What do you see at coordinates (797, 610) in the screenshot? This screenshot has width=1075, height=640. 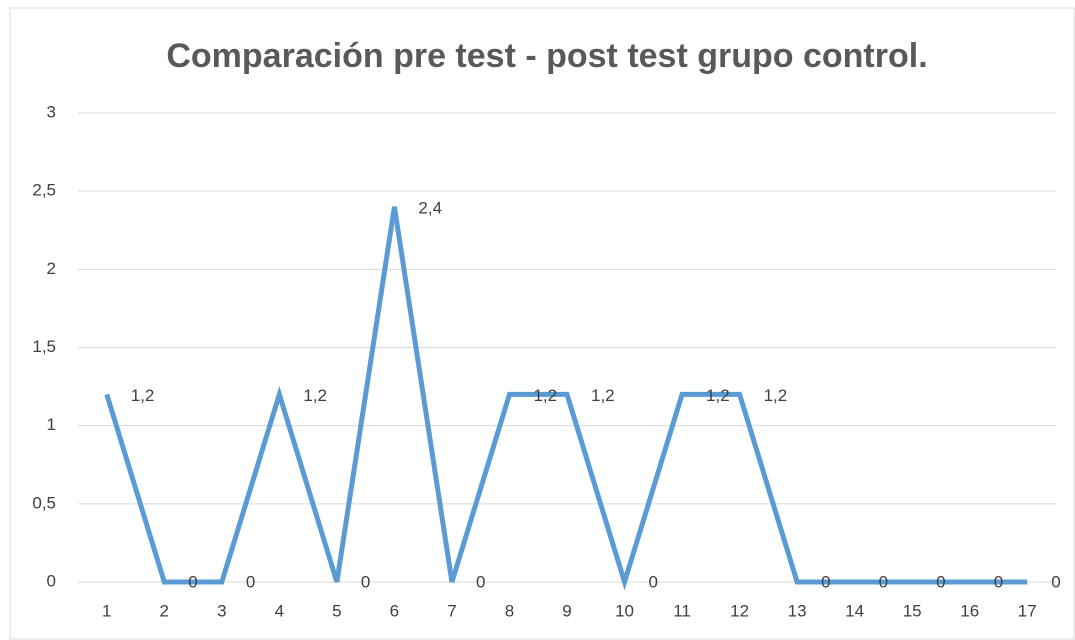 I see `x-tick-label: 13` at bounding box center [797, 610].